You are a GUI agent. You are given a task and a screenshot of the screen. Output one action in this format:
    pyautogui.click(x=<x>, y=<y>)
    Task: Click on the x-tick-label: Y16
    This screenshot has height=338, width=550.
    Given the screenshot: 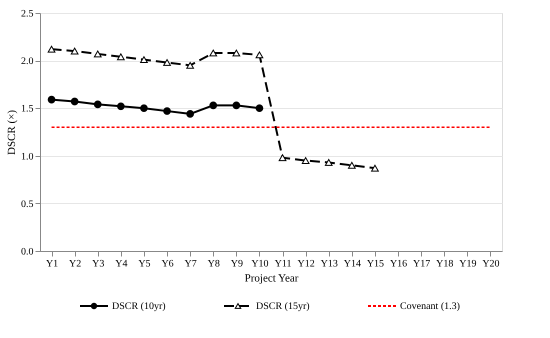 What is the action you would take?
    pyautogui.click(x=399, y=264)
    